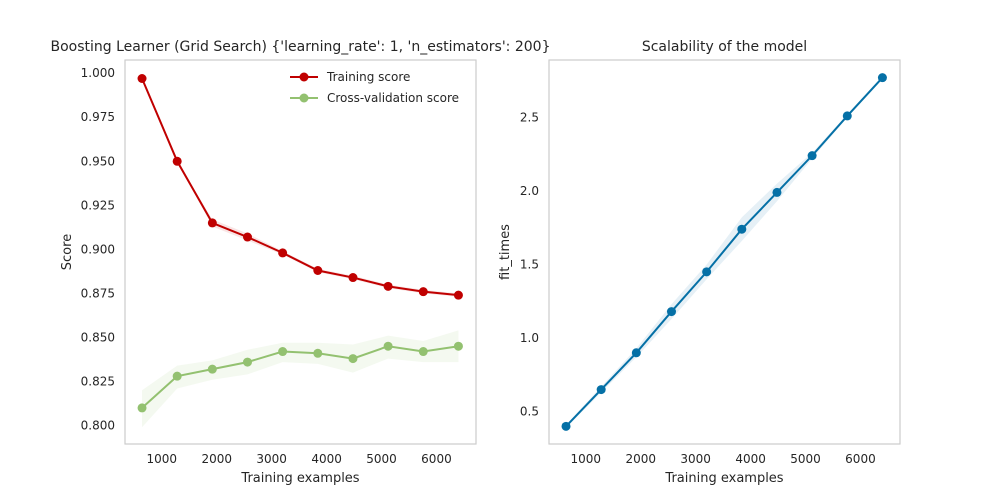 Image resolution: width=1000 pixels, height=500 pixels. I want to click on y-axis-label: Score, so click(67, 252).